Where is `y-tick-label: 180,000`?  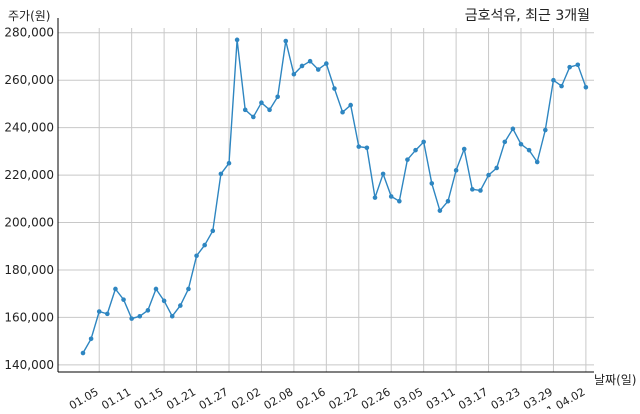 y-tick-label: 180,000 is located at coordinates (29, 270).